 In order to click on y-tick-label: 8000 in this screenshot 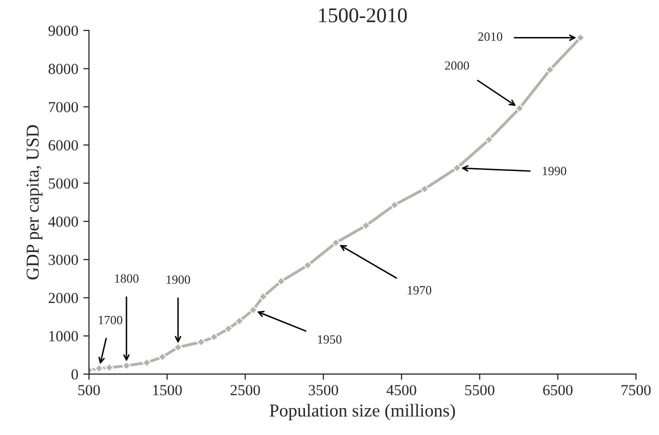, I will do `click(63, 69)`.